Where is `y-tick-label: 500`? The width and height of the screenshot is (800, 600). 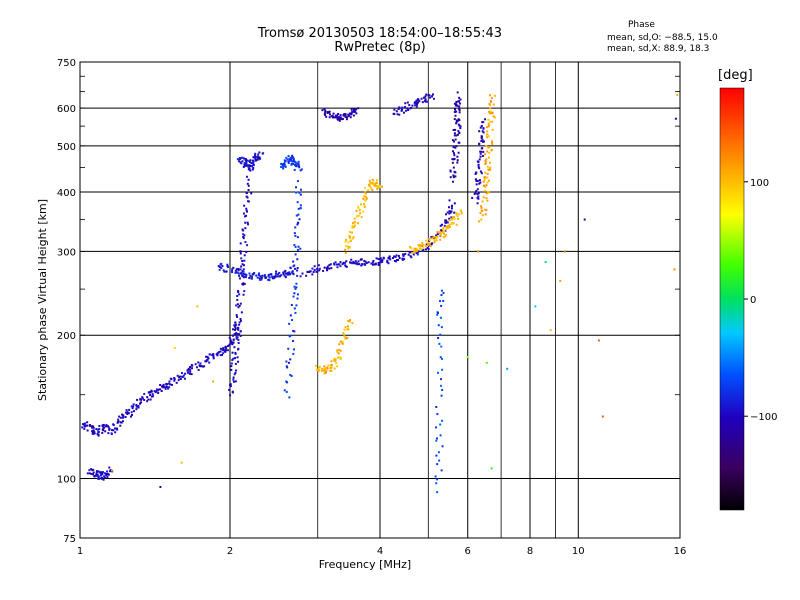
y-tick-label: 500 is located at coordinates (66, 147).